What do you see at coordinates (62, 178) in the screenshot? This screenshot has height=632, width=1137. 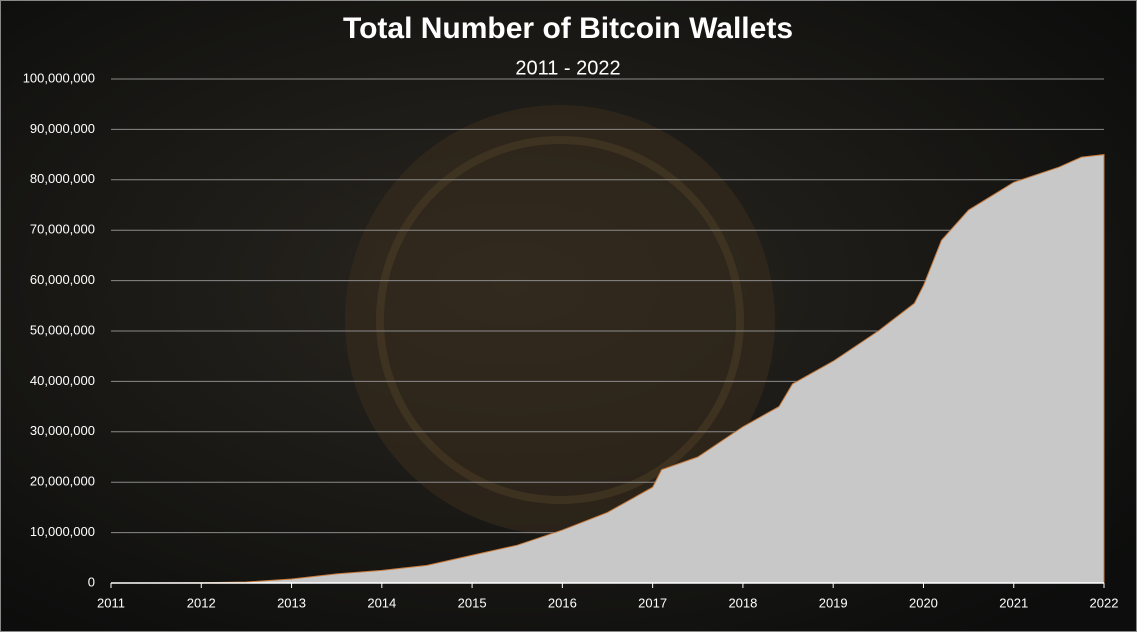 I see `y-tick-label: 80,000,000` at bounding box center [62, 178].